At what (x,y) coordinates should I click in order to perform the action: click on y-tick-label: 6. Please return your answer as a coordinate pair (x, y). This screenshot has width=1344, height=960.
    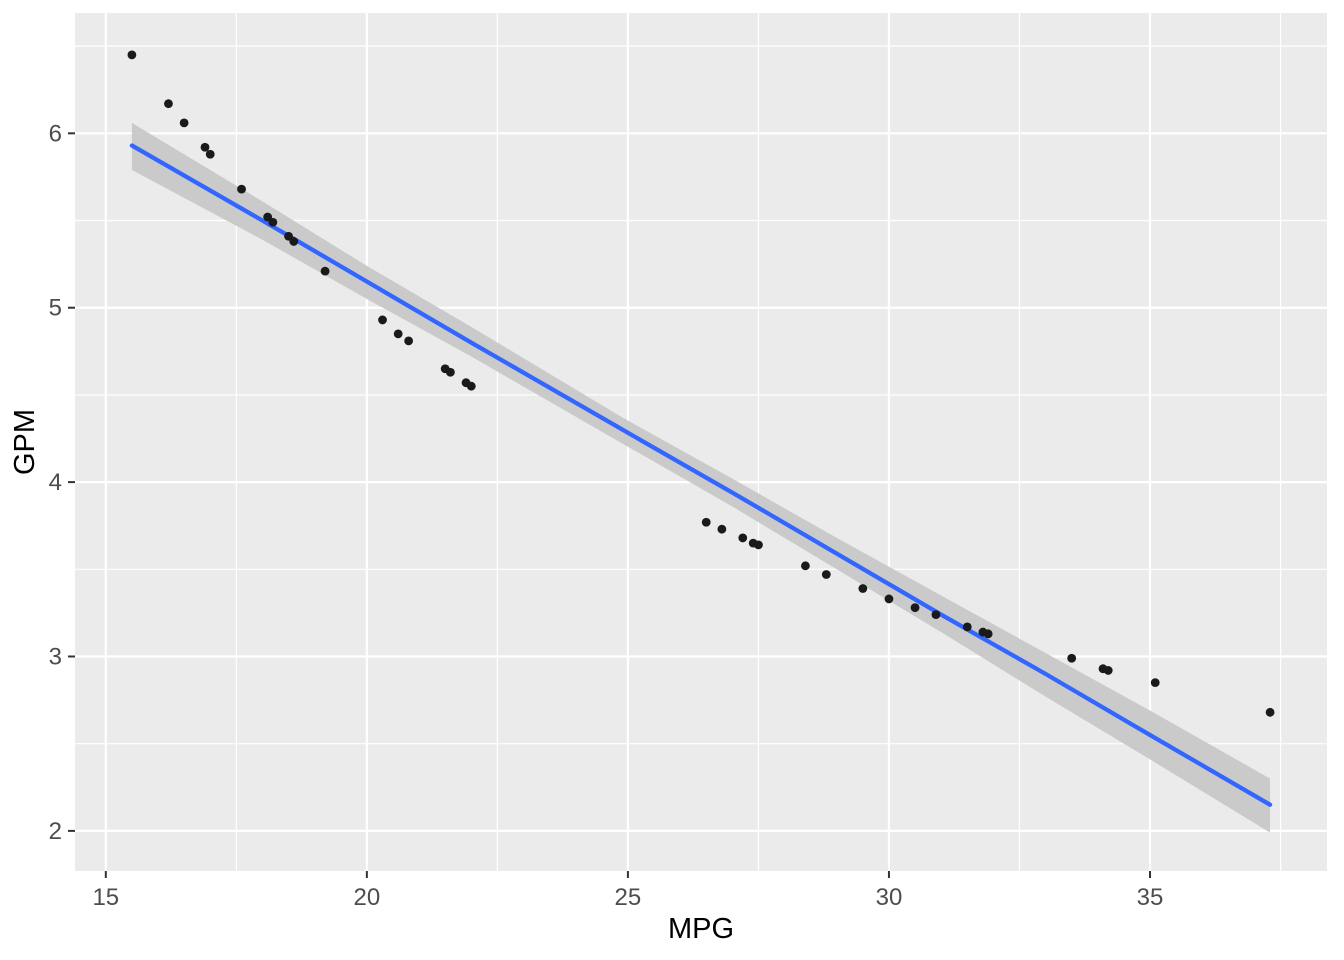
    Looking at the image, I should click on (55, 133).